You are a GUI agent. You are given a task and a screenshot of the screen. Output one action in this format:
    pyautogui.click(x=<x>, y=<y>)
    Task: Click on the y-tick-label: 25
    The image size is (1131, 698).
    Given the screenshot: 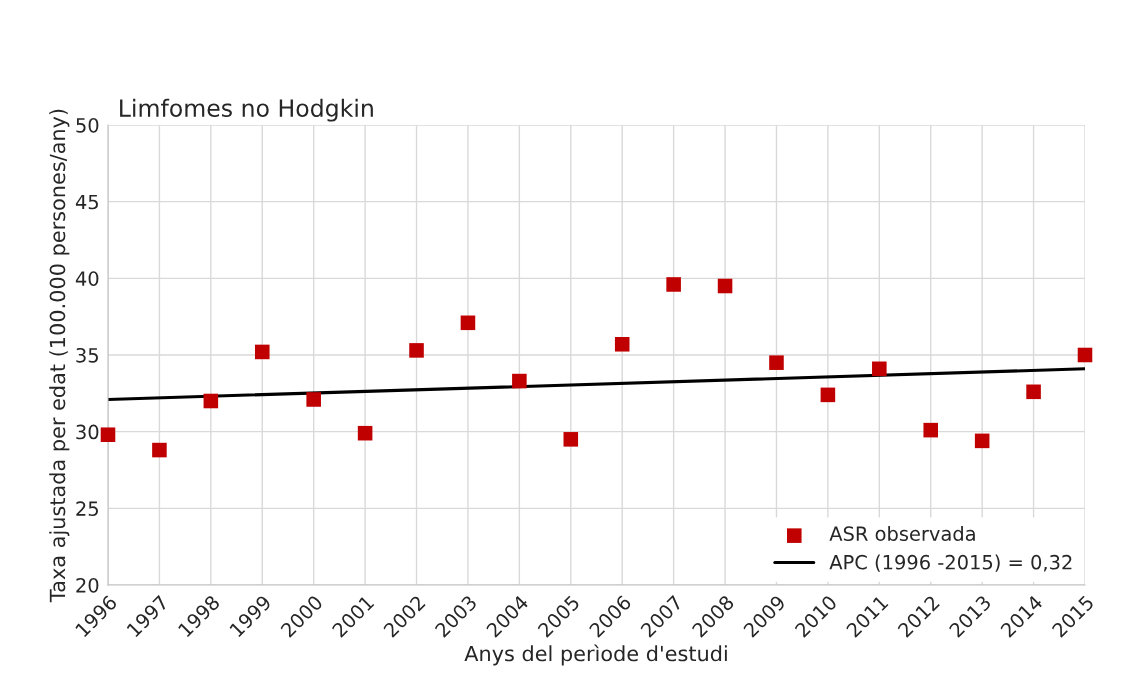 What is the action you would take?
    pyautogui.click(x=87, y=508)
    